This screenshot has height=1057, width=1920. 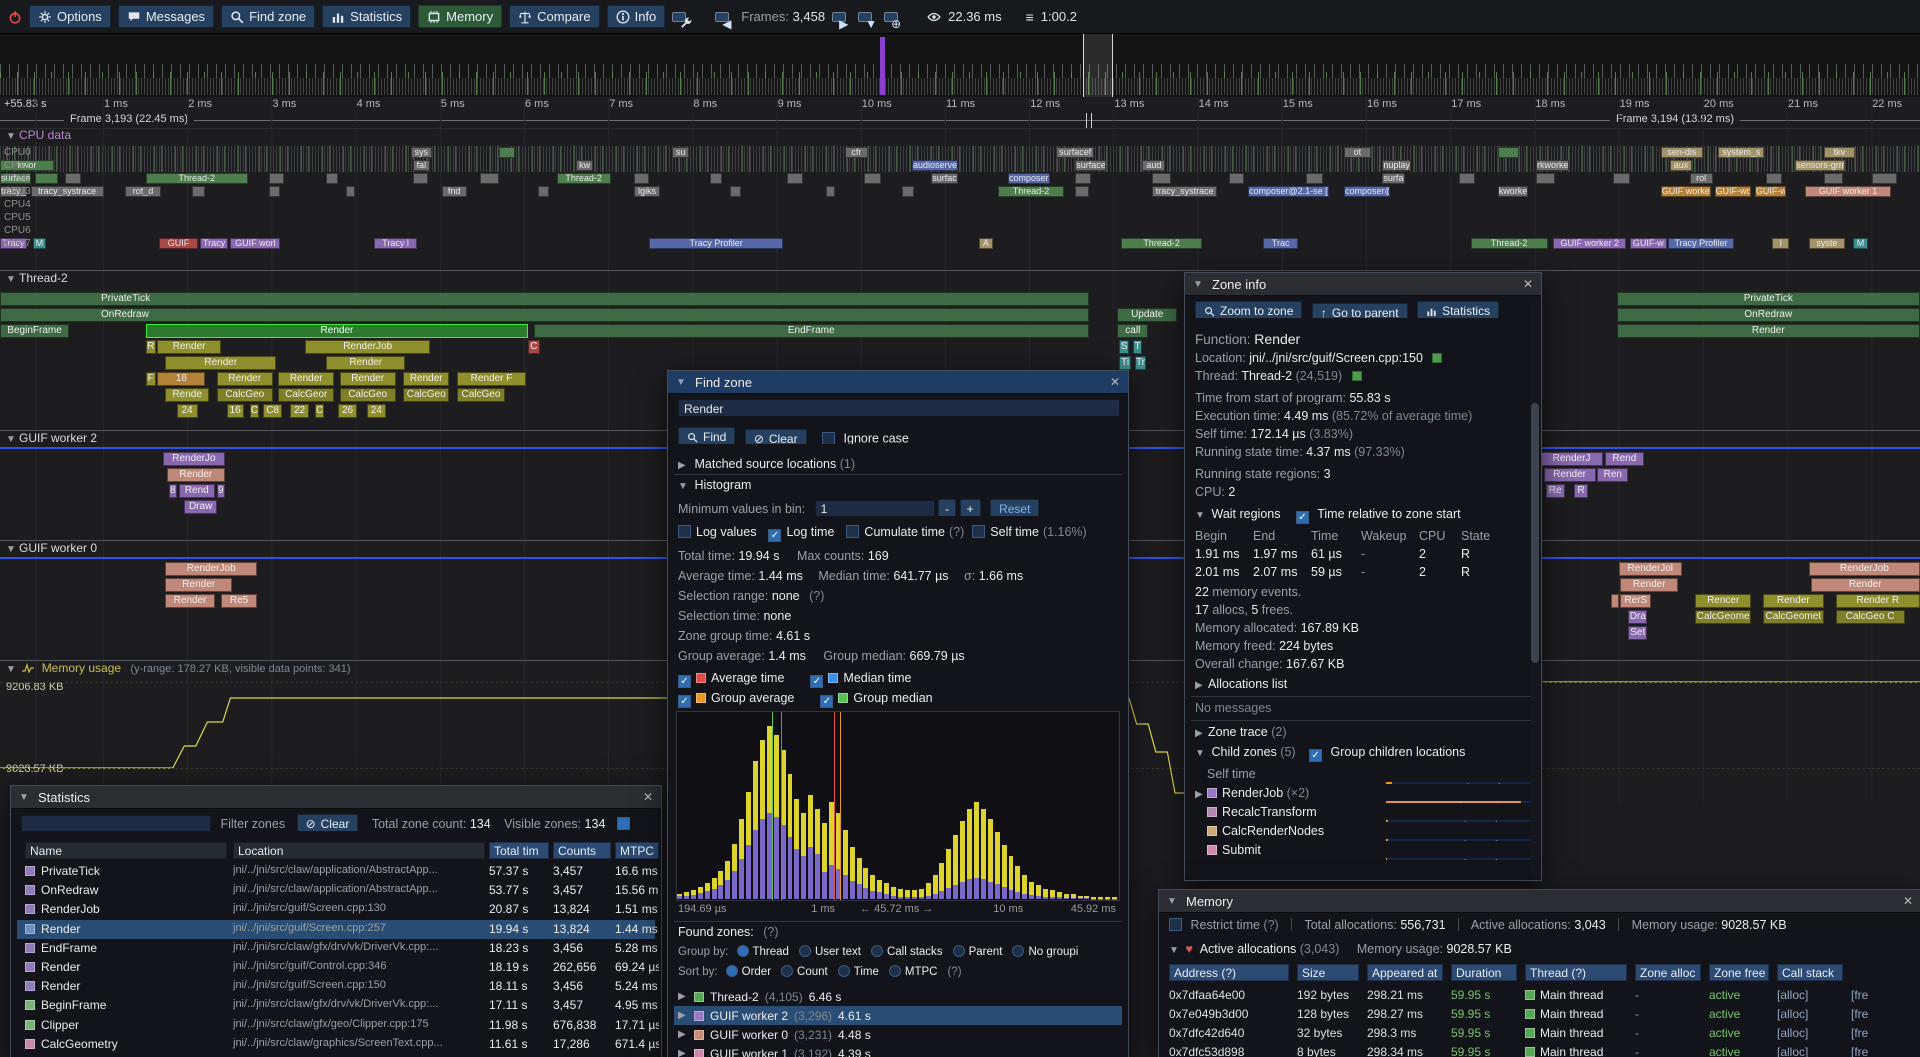 What do you see at coordinates (582, 850) in the screenshot?
I see `column-header: Counts` at bounding box center [582, 850].